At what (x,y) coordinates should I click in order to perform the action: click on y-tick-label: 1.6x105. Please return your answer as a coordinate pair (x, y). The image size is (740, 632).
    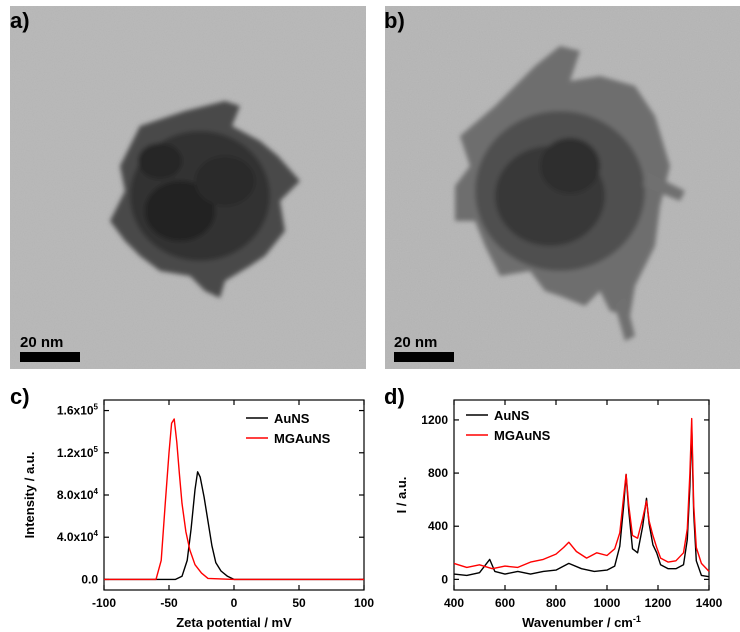
    Looking at the image, I should click on (78, 410).